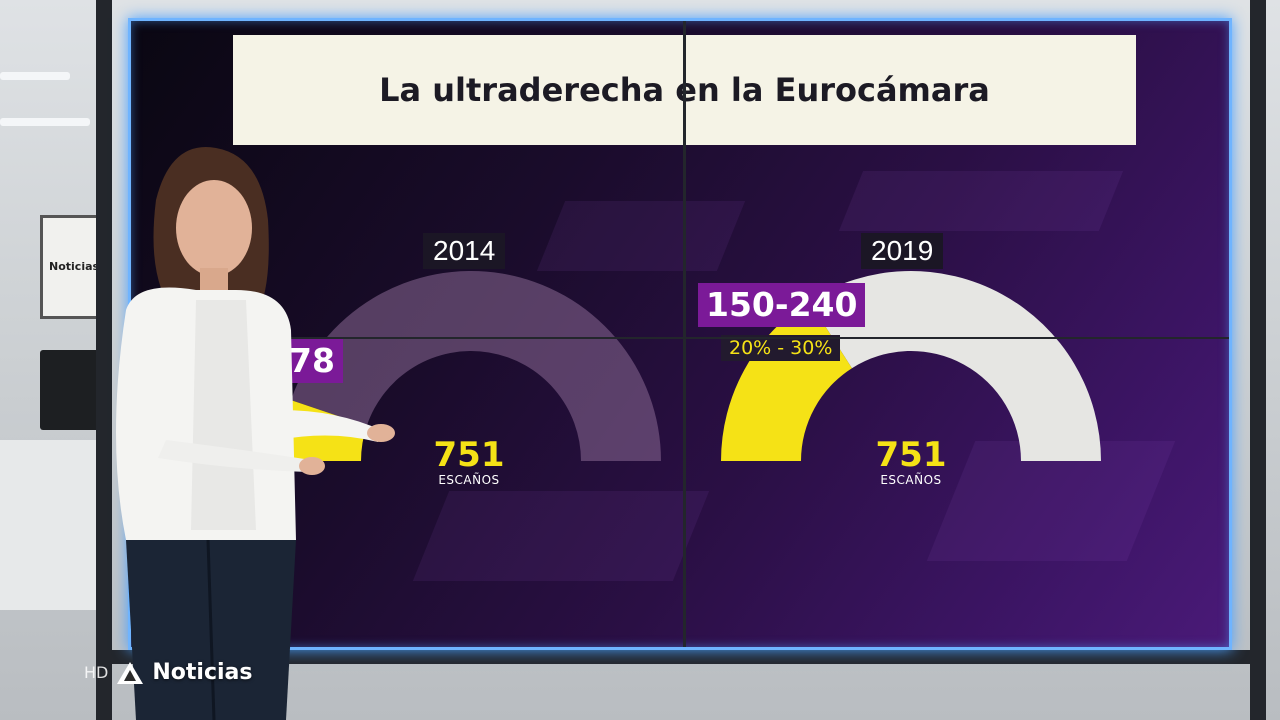 This screenshot has width=1280, height=720. I want to click on poster-text: Noticias, so click(74, 266).